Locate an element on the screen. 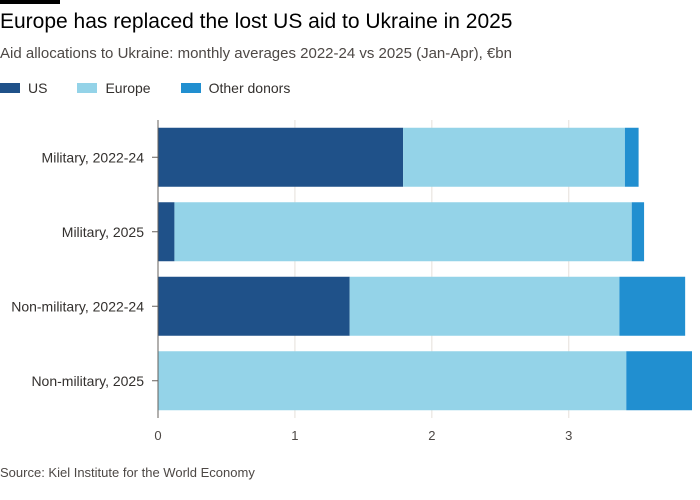  legend-item-europe: Europe is located at coordinates (114, 88).